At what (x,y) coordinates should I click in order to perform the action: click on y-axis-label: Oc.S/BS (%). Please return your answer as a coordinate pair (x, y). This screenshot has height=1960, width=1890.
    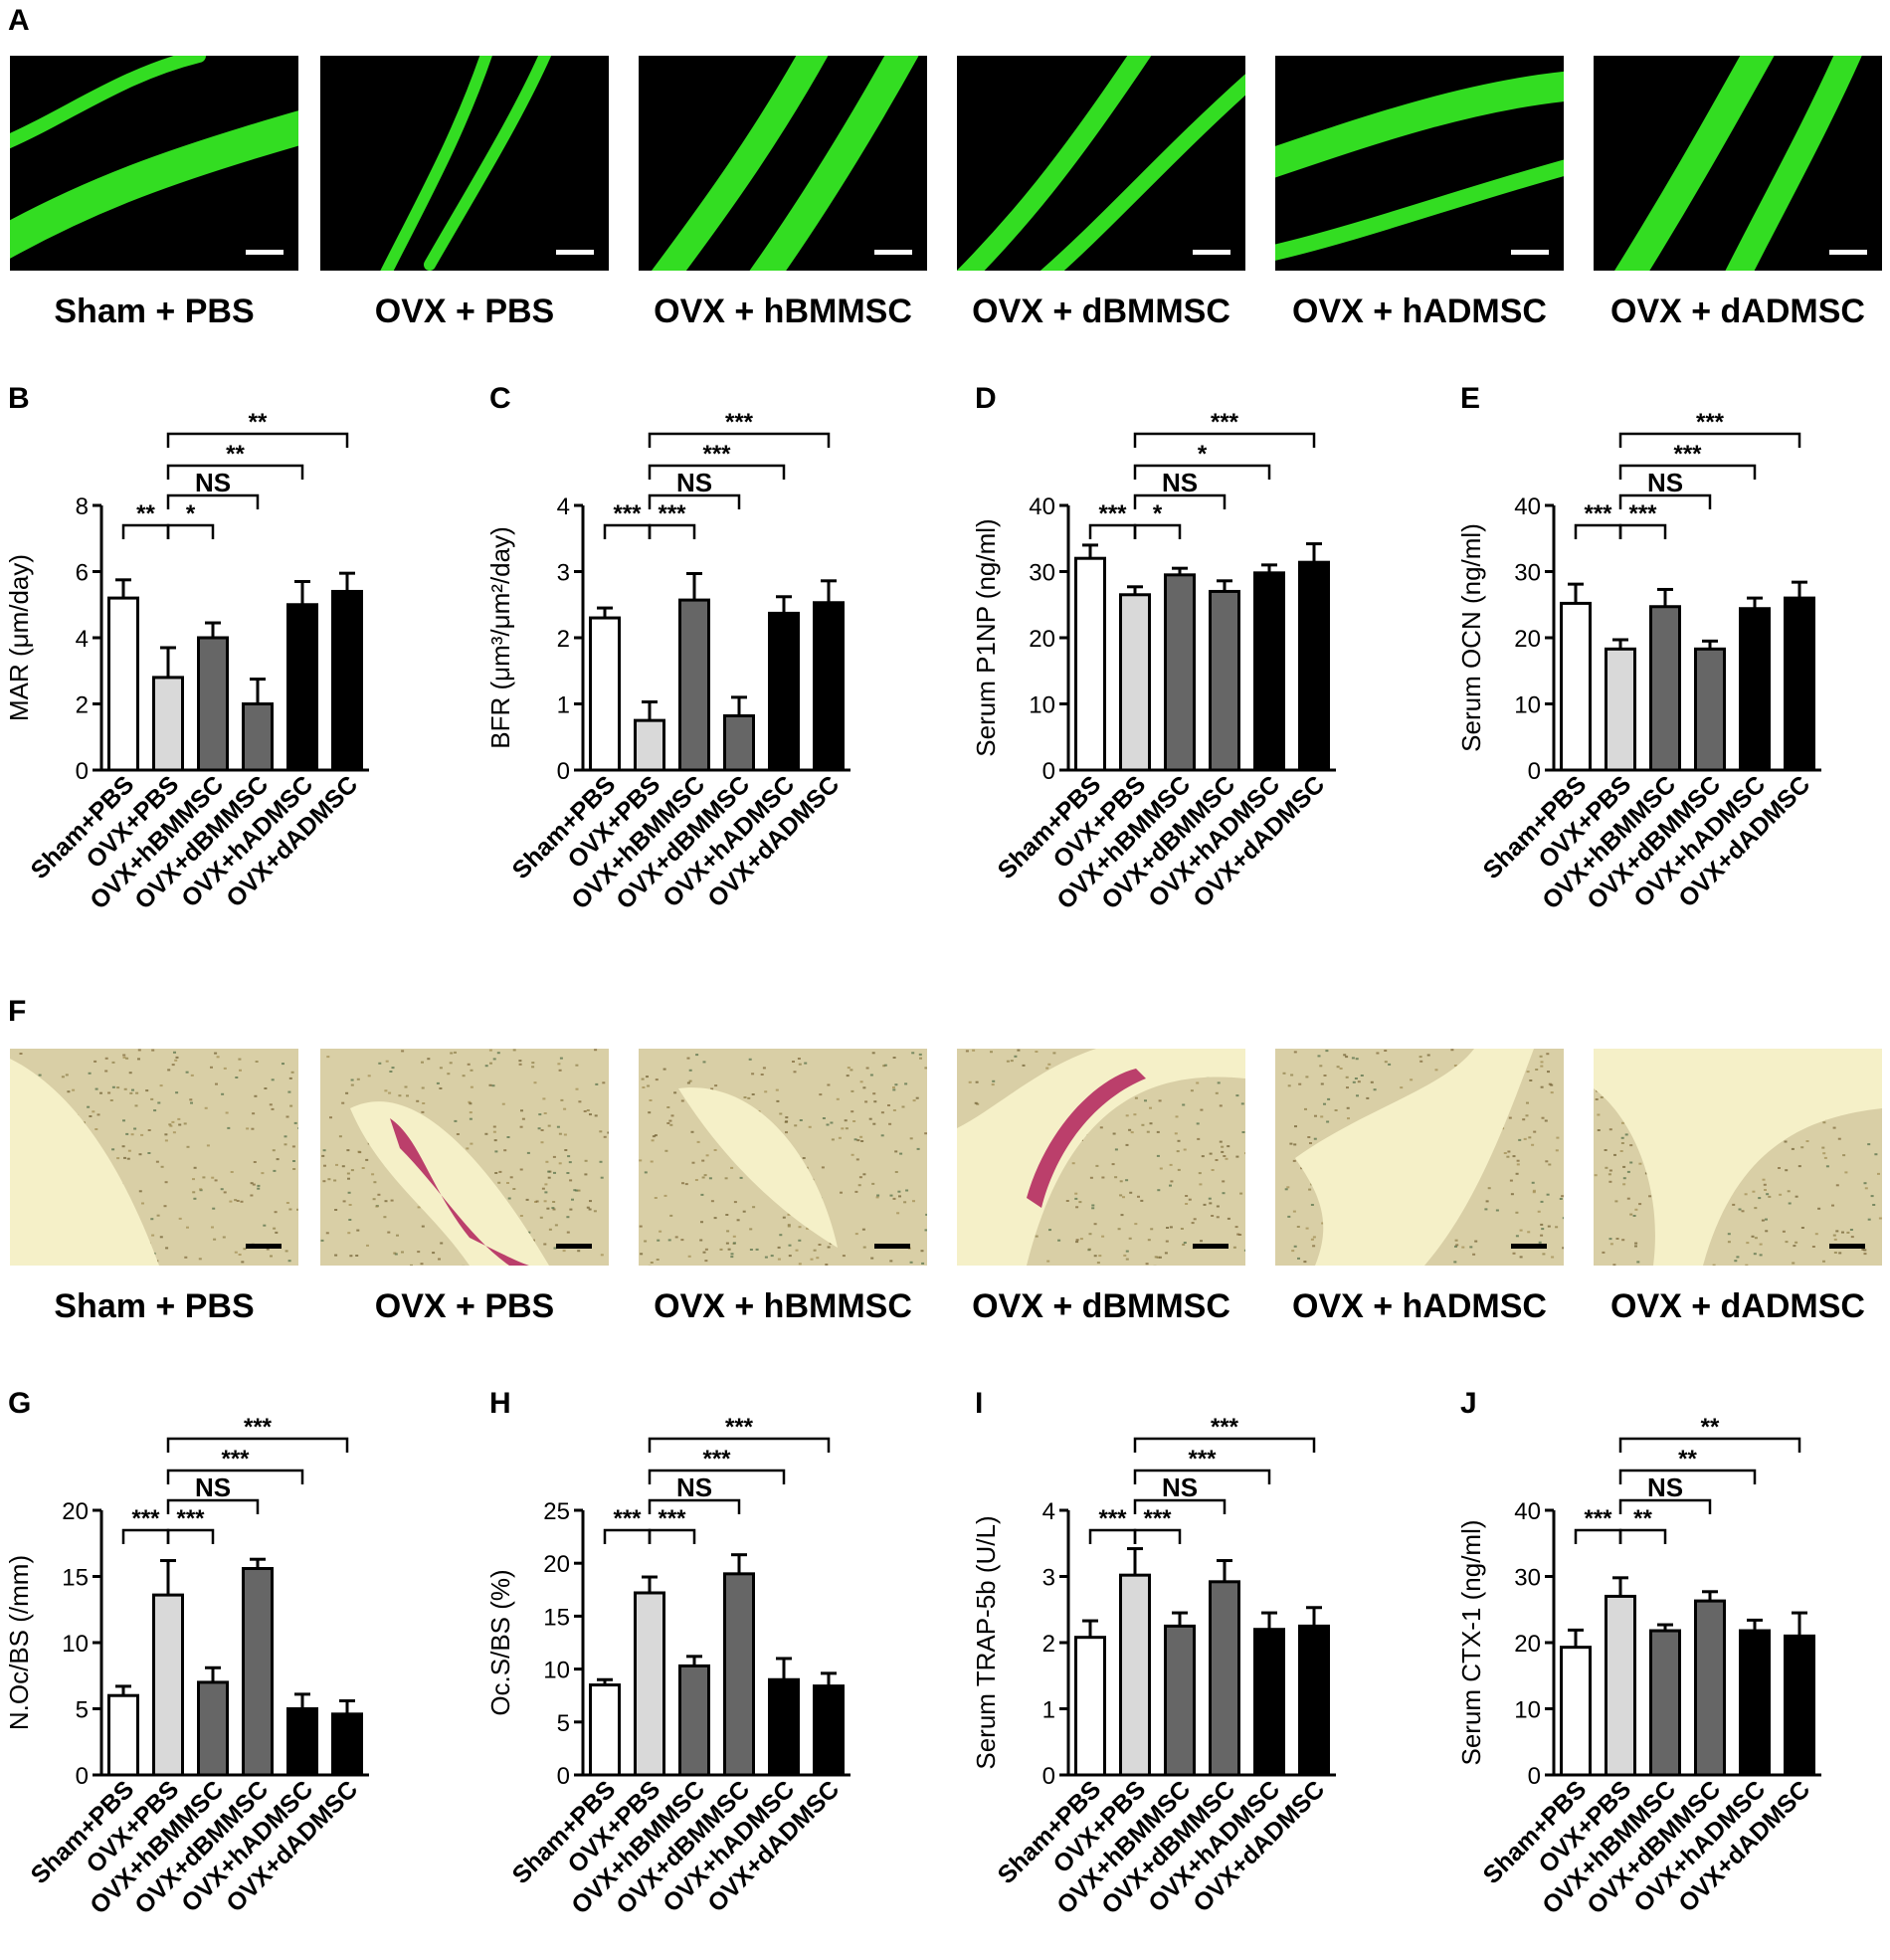
    Looking at the image, I should click on (500, 1642).